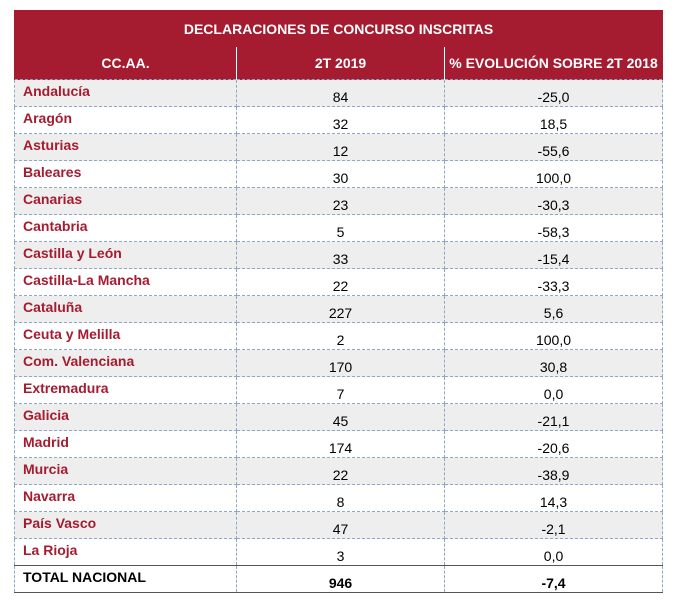  I want to click on table-row: Canarias 23 -30,3, so click(339, 201).